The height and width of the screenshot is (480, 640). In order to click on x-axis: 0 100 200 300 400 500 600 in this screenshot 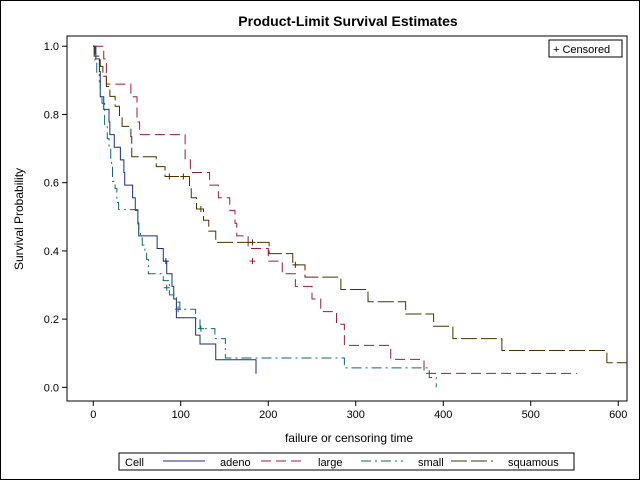, I will do `click(358, 411)`.